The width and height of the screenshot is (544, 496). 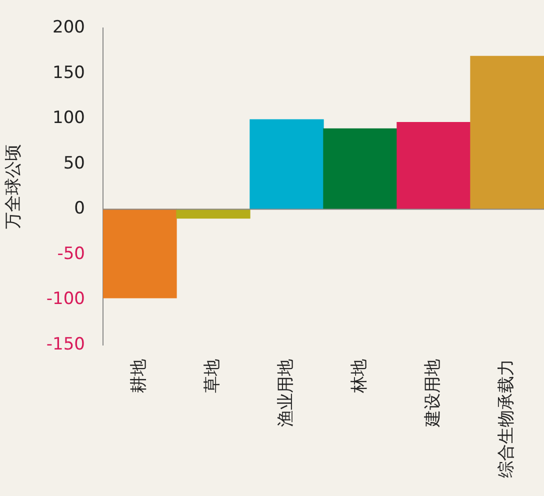 I want to click on y-tick-label: 0, so click(x=79, y=208).